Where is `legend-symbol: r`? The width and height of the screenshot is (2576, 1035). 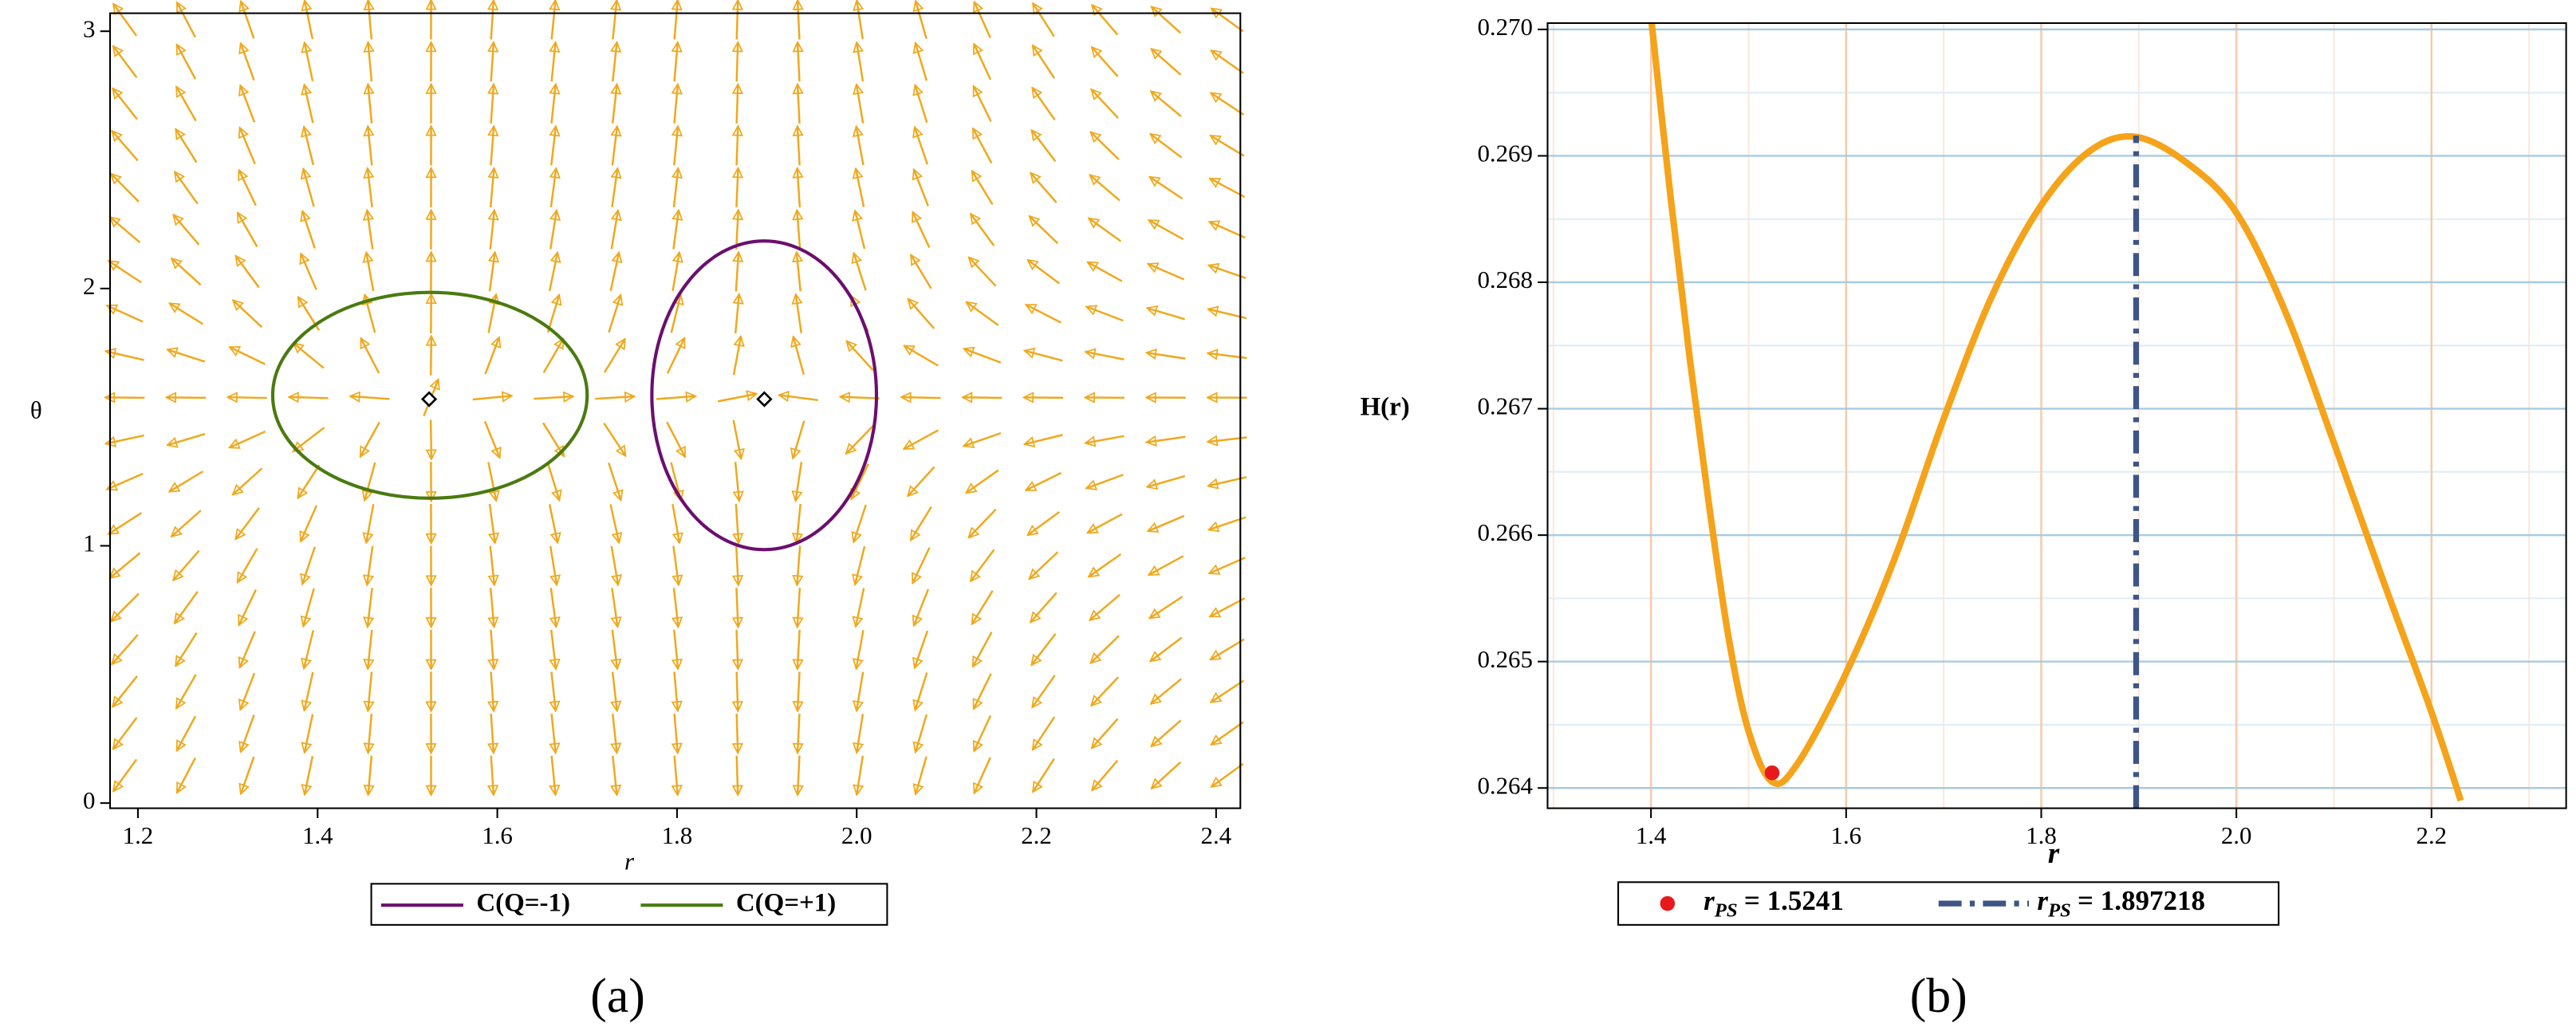 legend-symbol: r is located at coordinates (2042, 900).